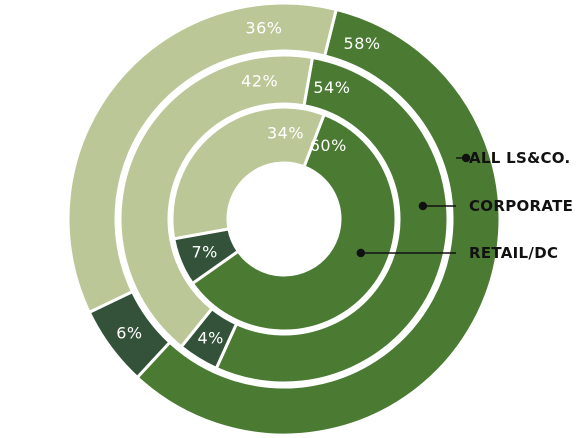 The width and height of the screenshot is (586, 438). I want to click on corporate-main-slice-label: 54%, so click(331, 87).